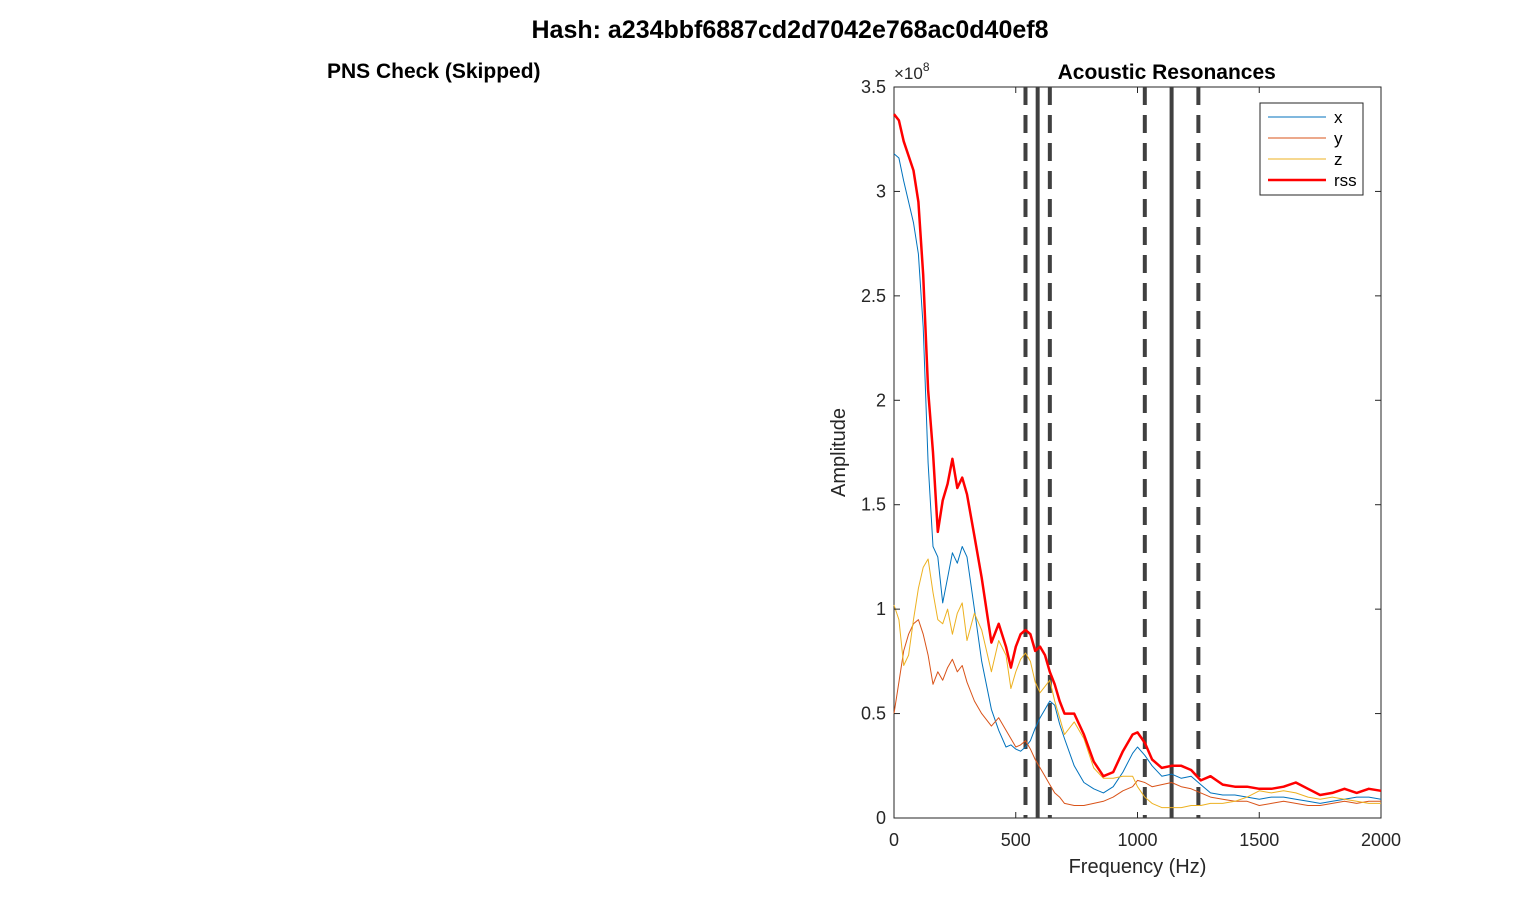  I want to click on y-exponent-base: ×10, so click(908, 73).